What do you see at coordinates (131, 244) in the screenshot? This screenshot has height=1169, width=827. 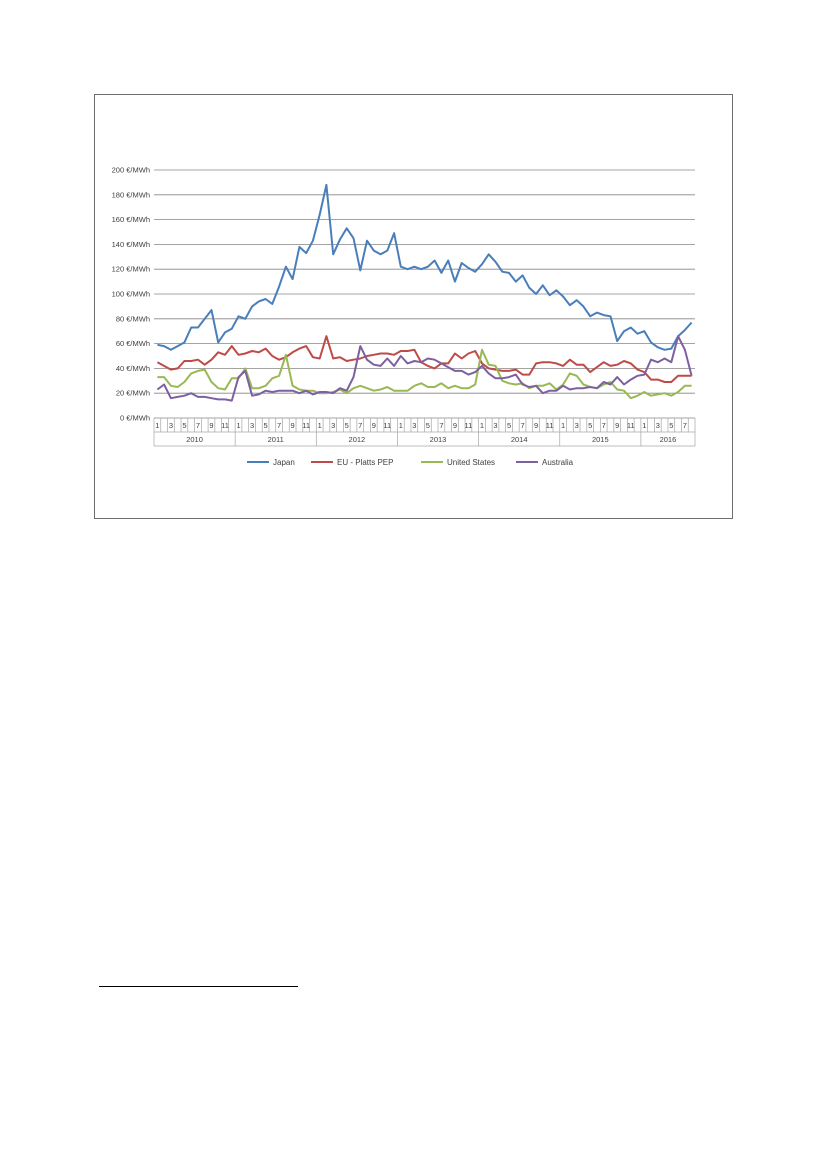 I see `y-tick-label: 140 €/MWh` at bounding box center [131, 244].